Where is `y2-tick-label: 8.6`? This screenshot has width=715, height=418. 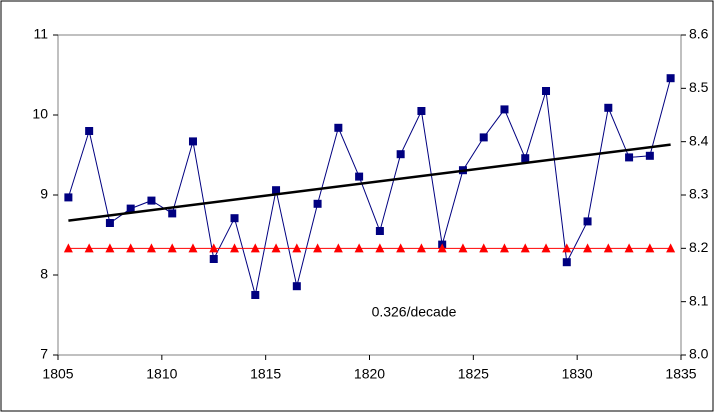 y2-tick-label: 8.6 is located at coordinates (699, 34).